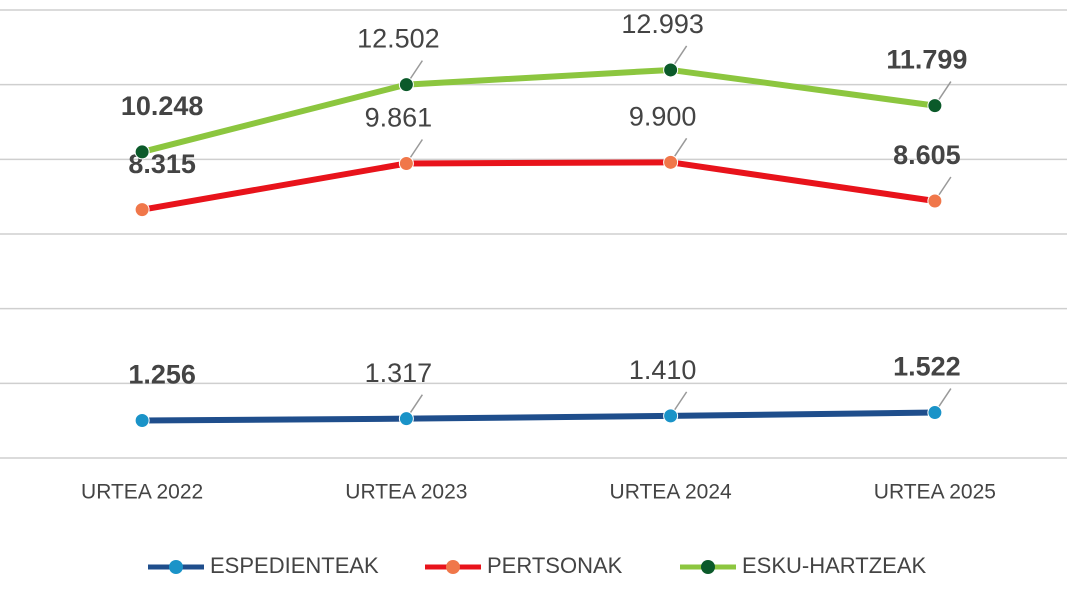  I want to click on legend-label: ESPEDIENTEAK, so click(294, 565).